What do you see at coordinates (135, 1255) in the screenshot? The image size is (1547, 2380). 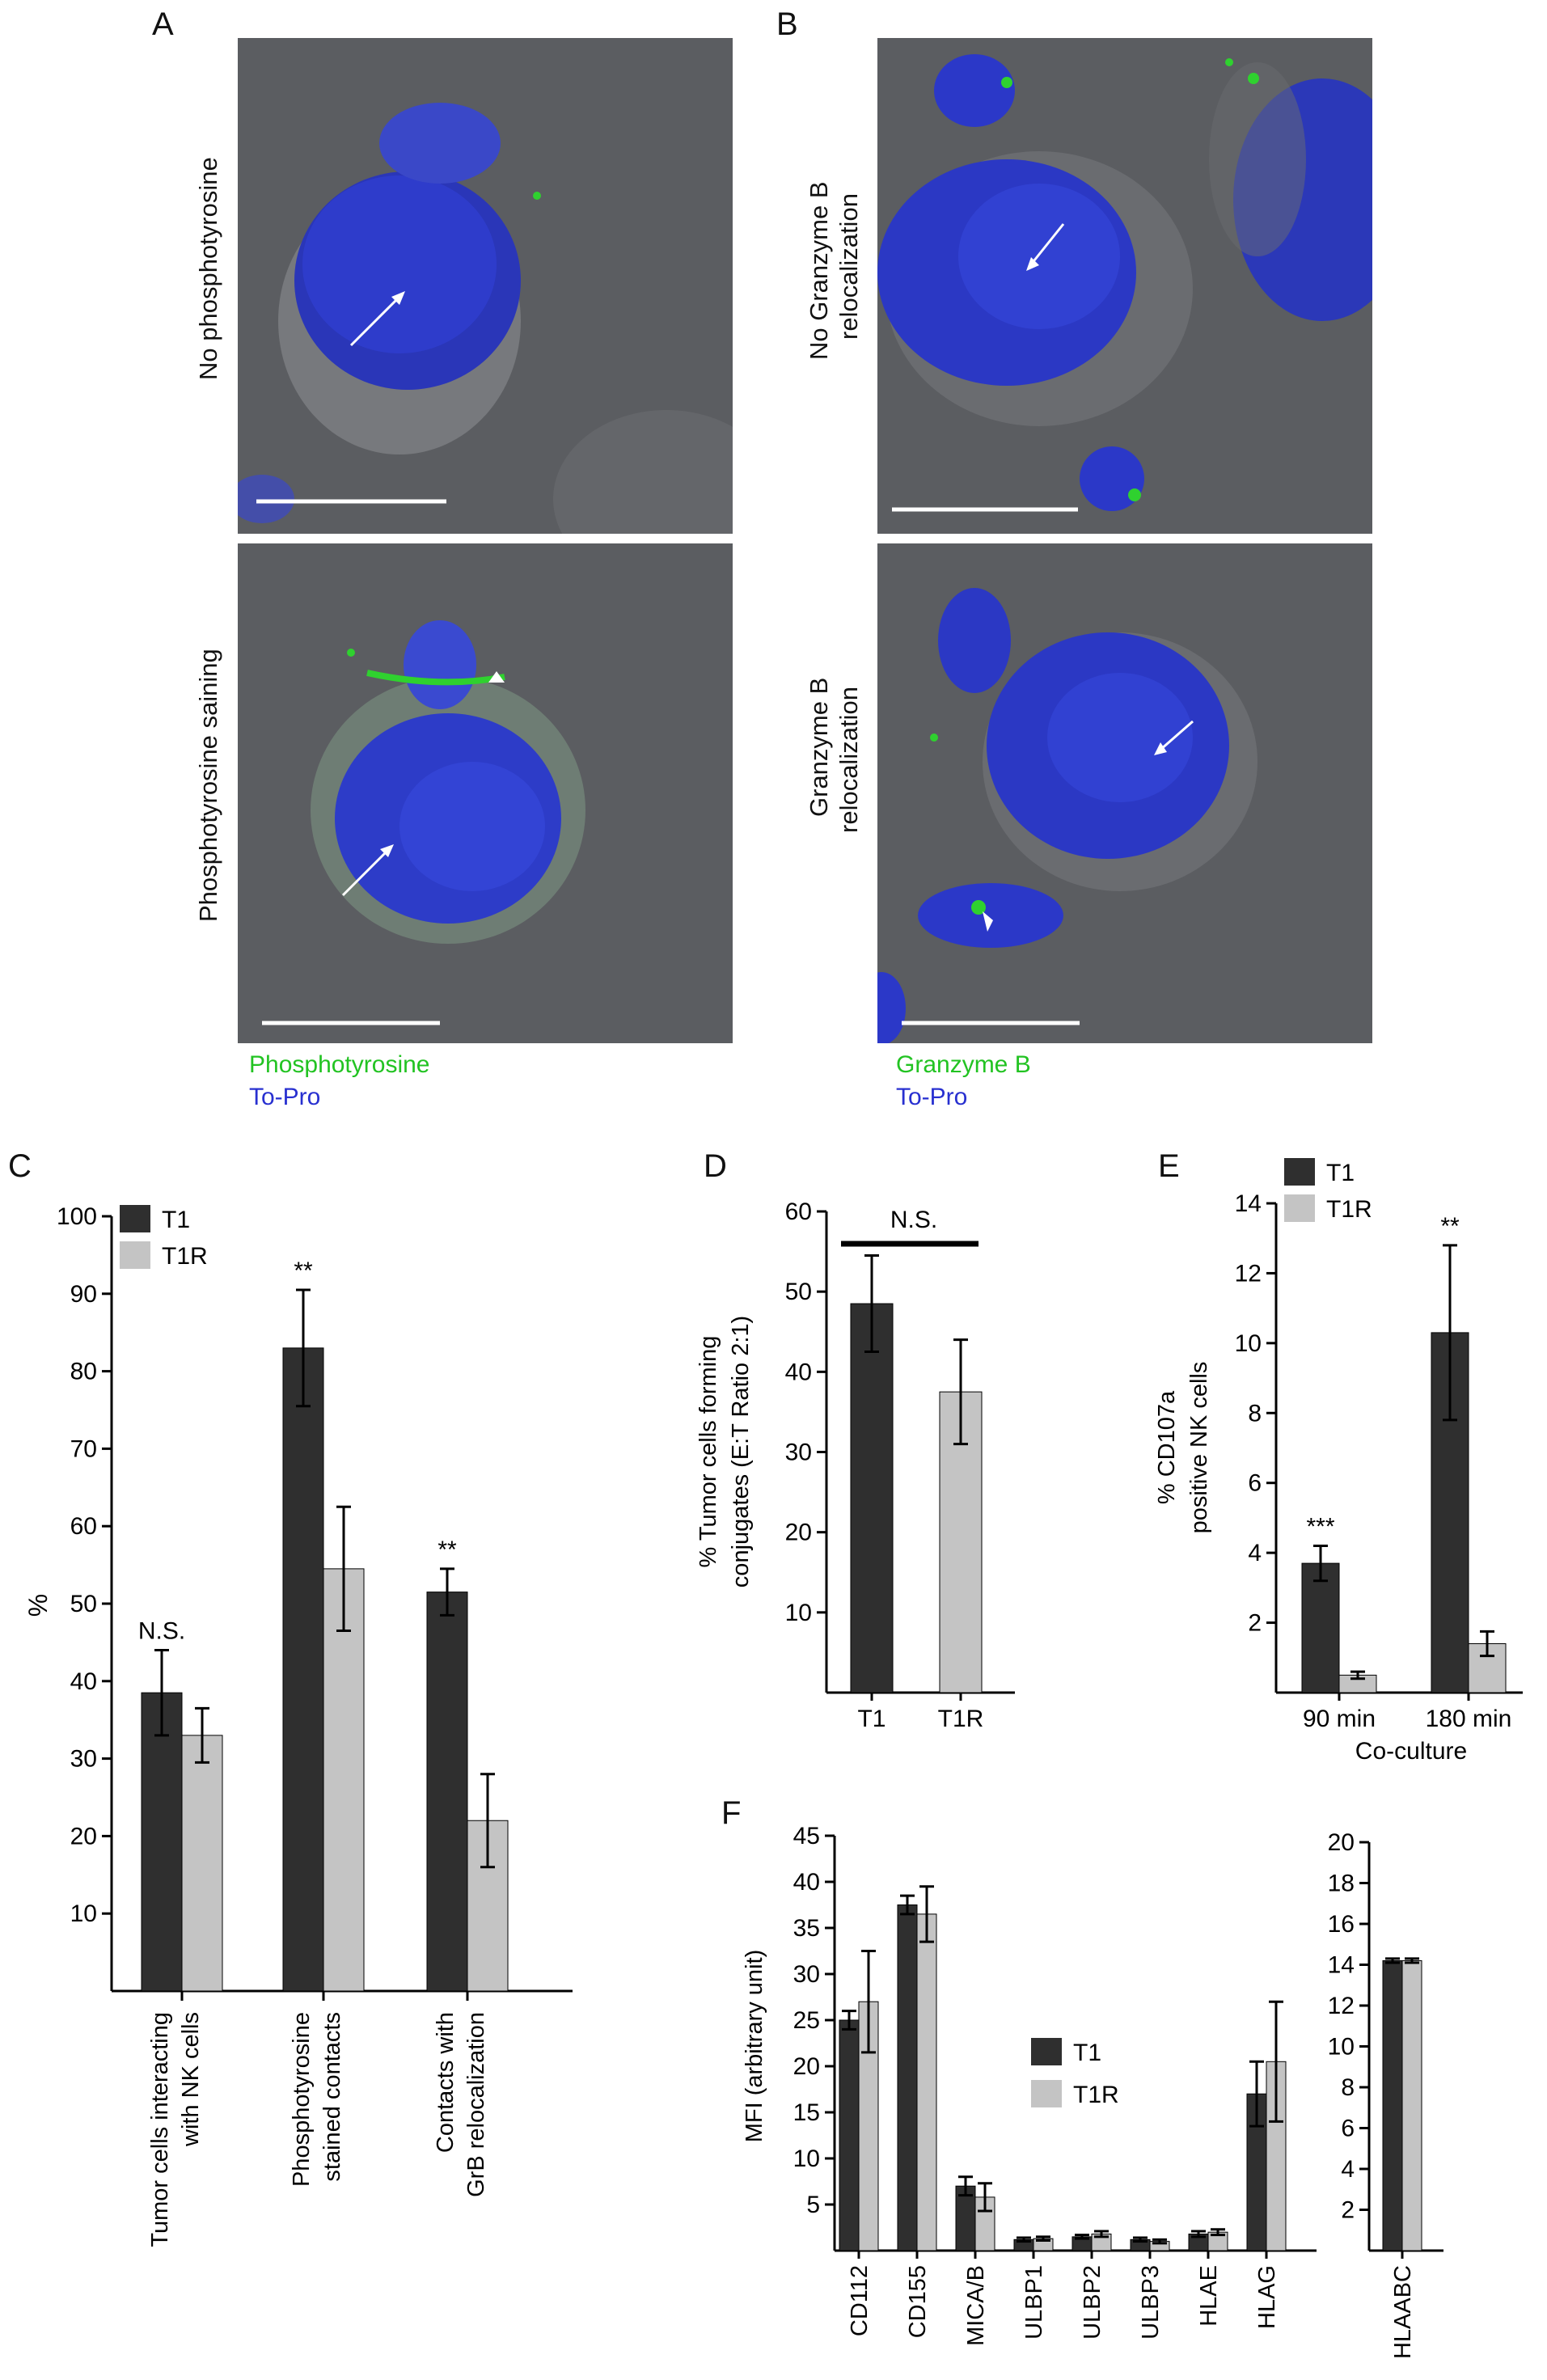 I see `chart-c-t1r-legend-swatch` at bounding box center [135, 1255].